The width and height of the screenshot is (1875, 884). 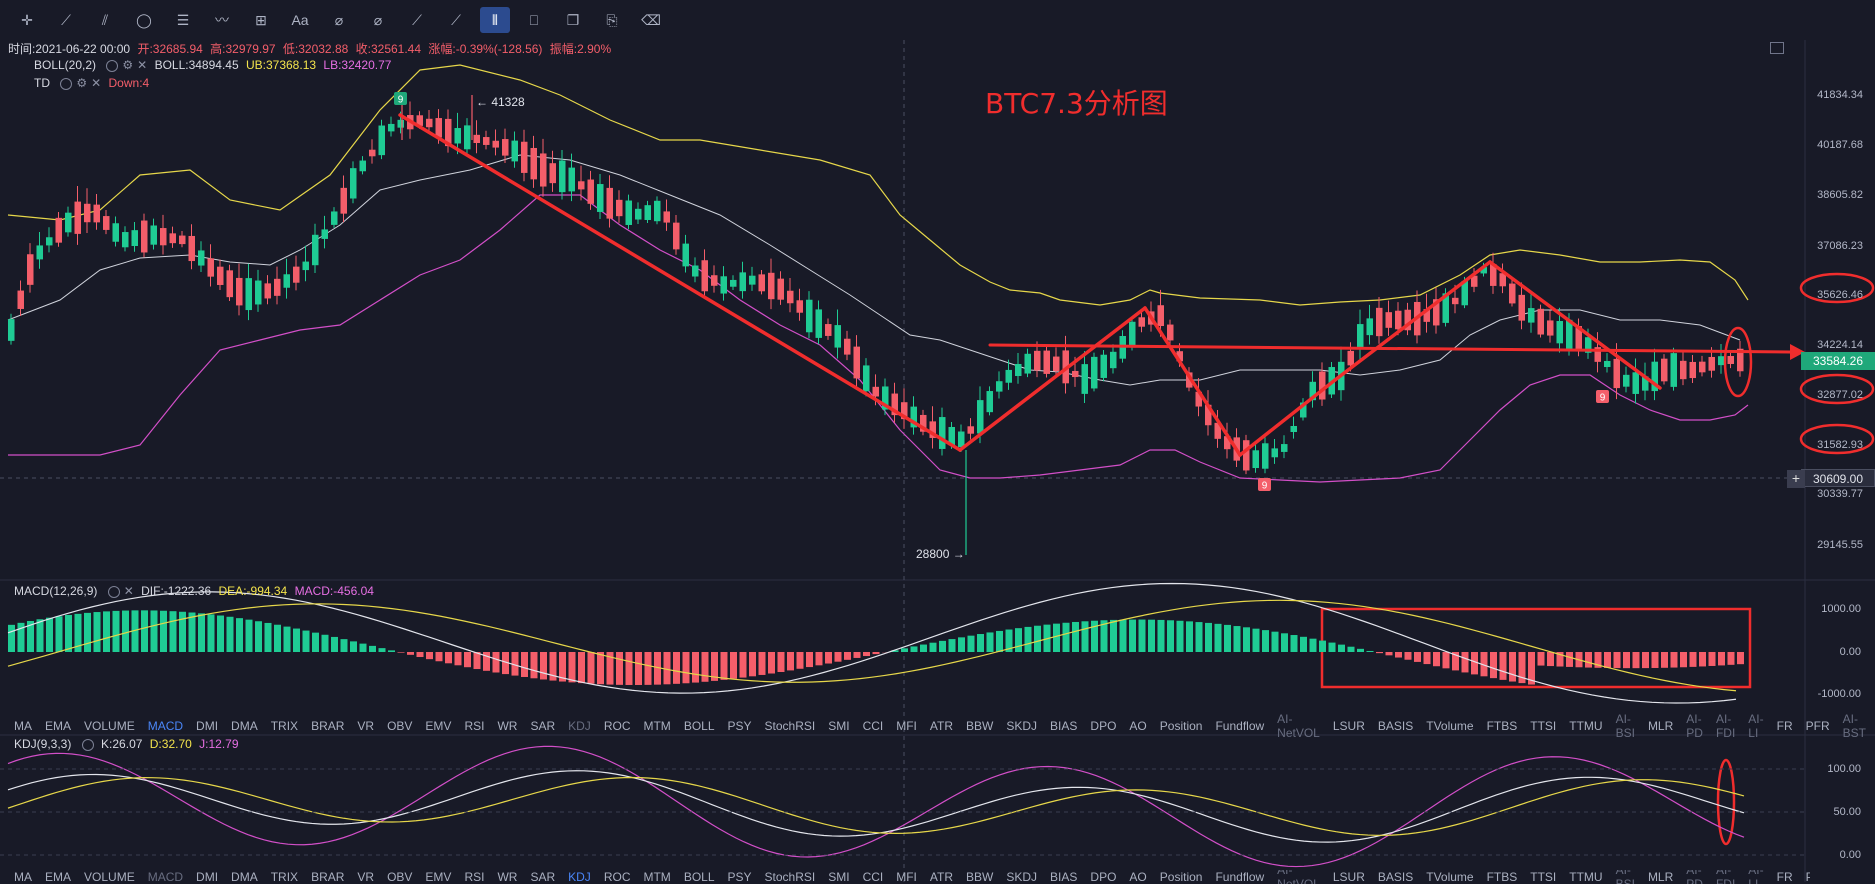 What do you see at coordinates (940, 554) in the screenshot?
I see `low-price-label: 28800 →` at bounding box center [940, 554].